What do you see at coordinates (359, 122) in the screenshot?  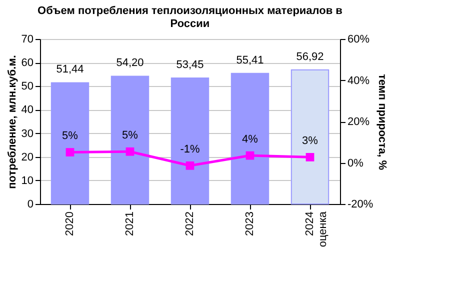 I see `y2-tick-label: 20%` at bounding box center [359, 122].